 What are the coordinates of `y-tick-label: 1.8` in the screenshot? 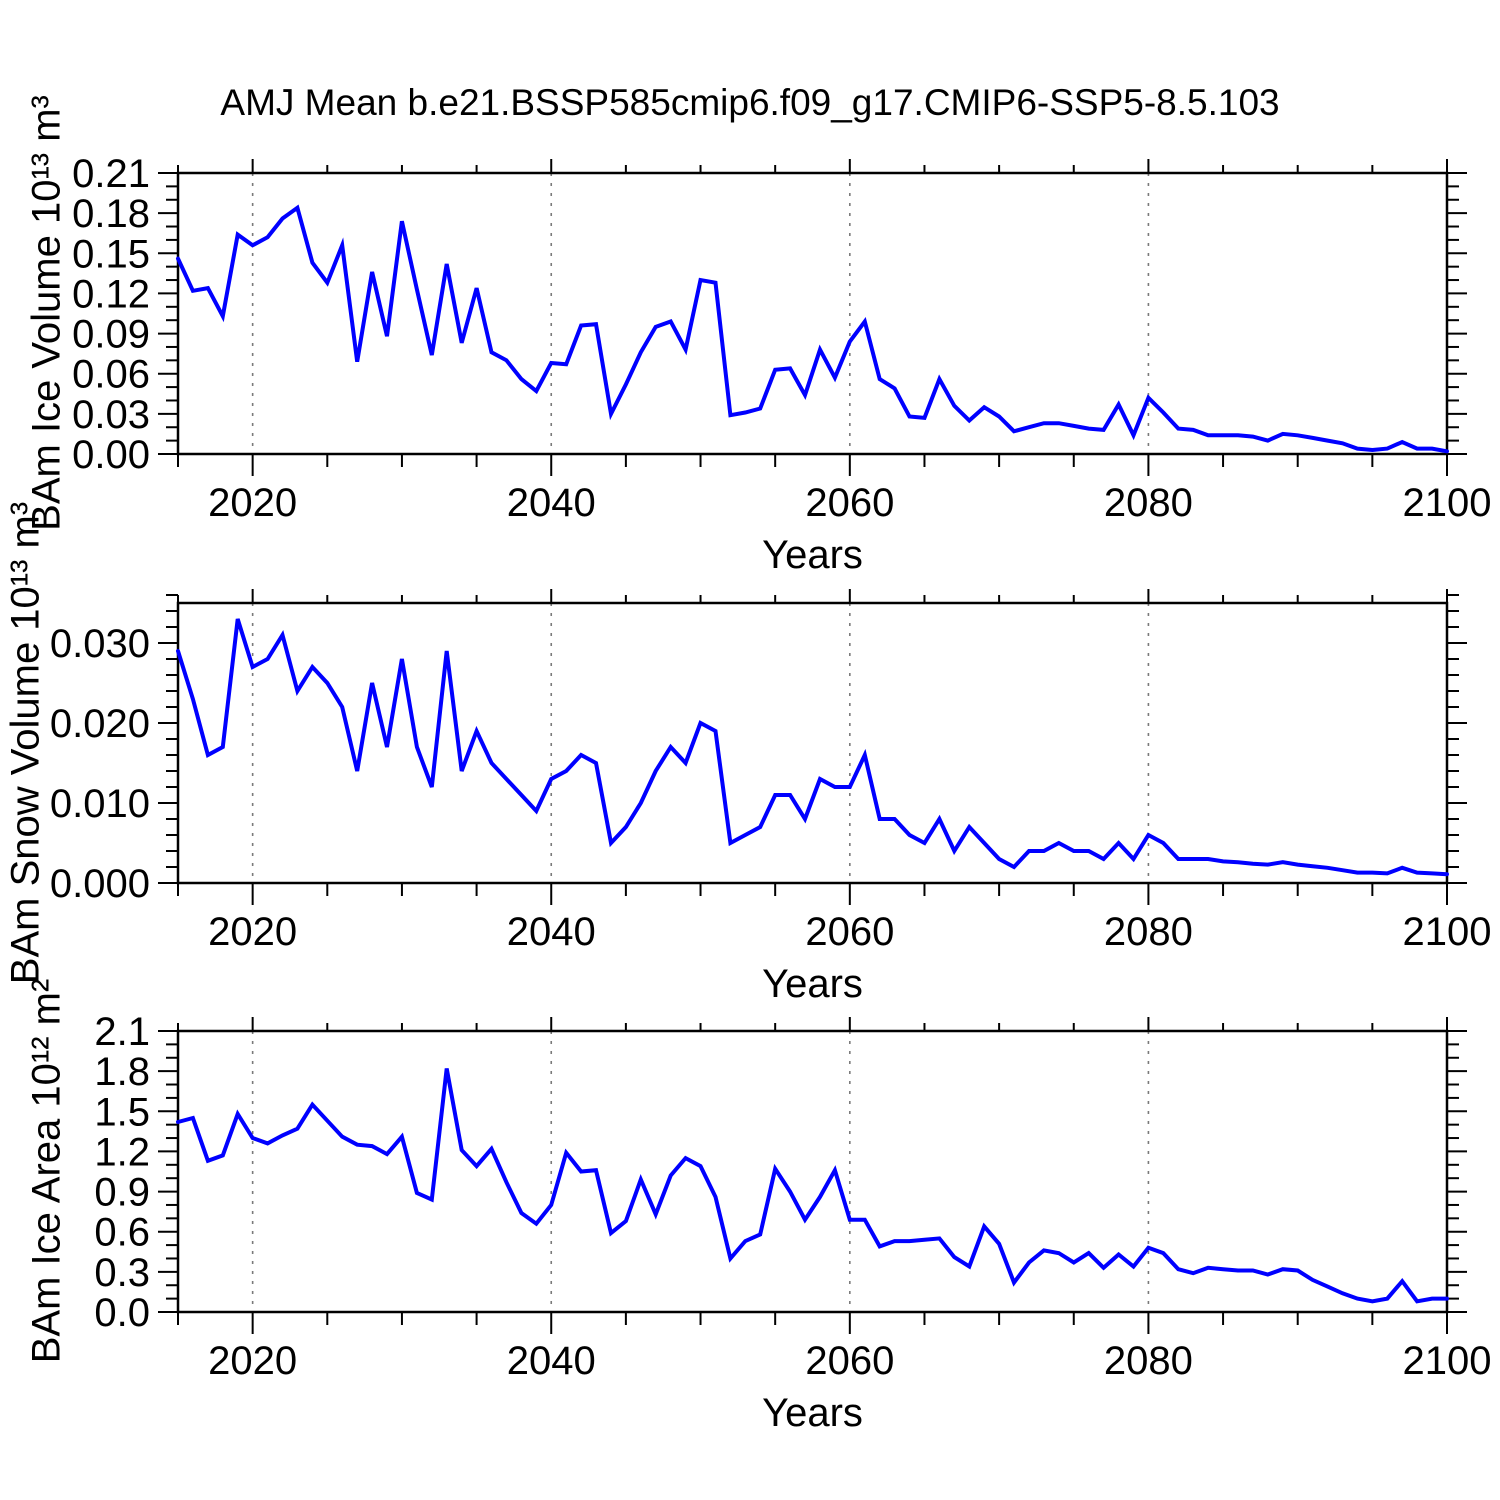 It's located at (122, 1072).